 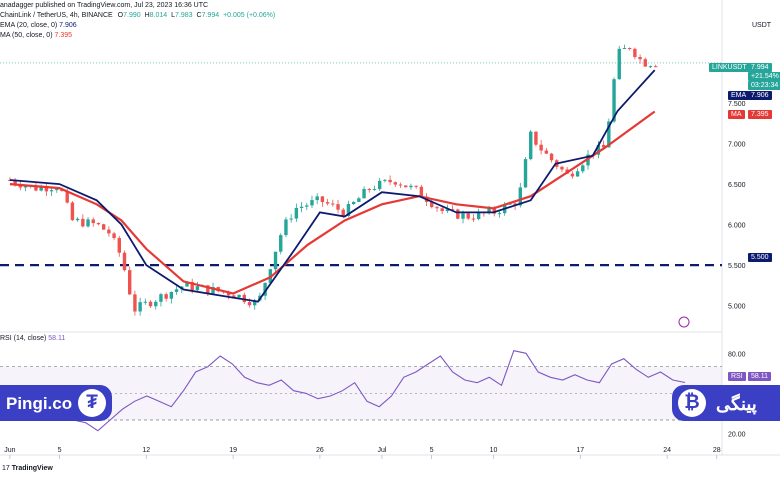 I want to click on open-value: 7.990, so click(x=132, y=15).